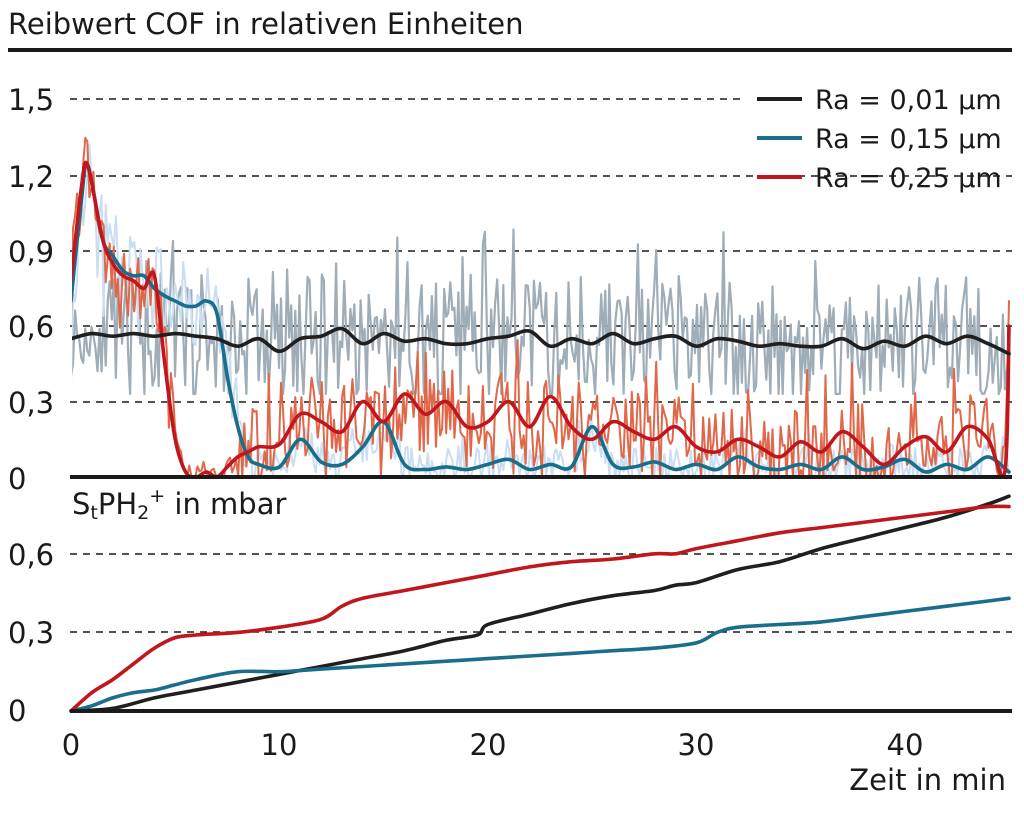 The width and height of the screenshot is (1024, 828). I want to click on legend-label: Ra = 0,15 µm, so click(908, 139).